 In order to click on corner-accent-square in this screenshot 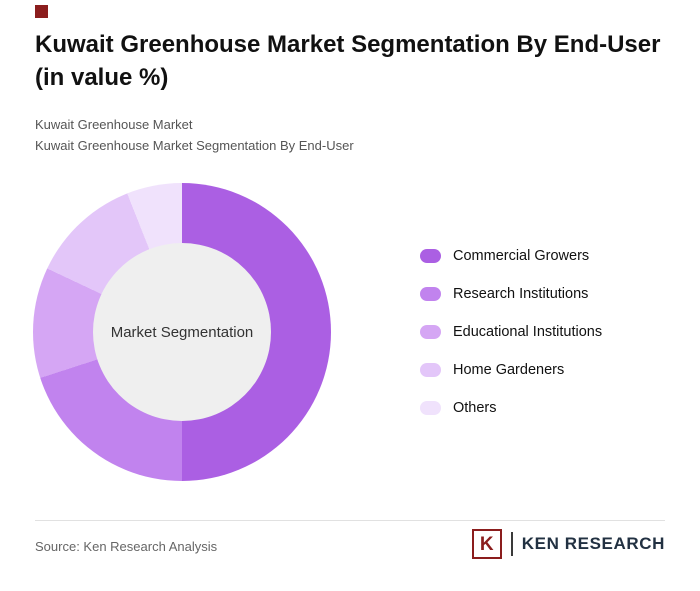, I will do `click(41, 11)`.